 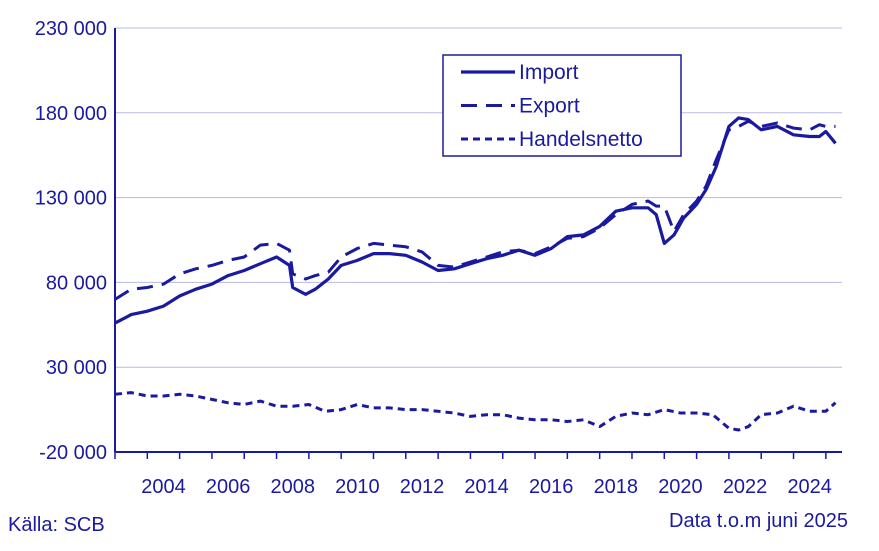 I want to click on x-tick-label: 2018, so click(x=616, y=487).